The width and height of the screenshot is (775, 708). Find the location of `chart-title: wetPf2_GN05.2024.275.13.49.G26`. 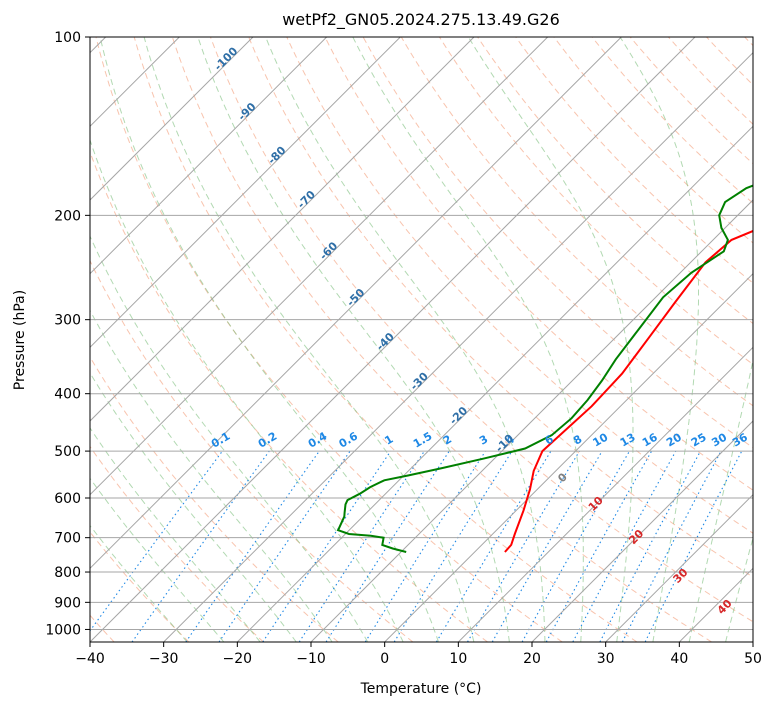

chart-title: wetPf2_GN05.2024.275.13.49.G26 is located at coordinates (421, 20).